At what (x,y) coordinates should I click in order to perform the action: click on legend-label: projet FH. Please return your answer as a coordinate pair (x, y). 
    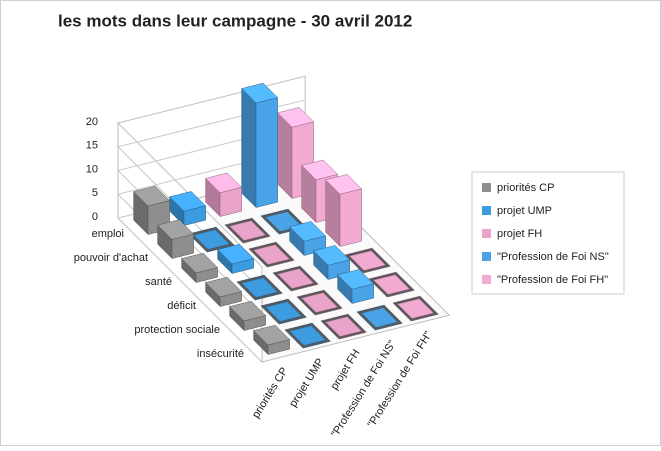
    Looking at the image, I should click on (519, 234).